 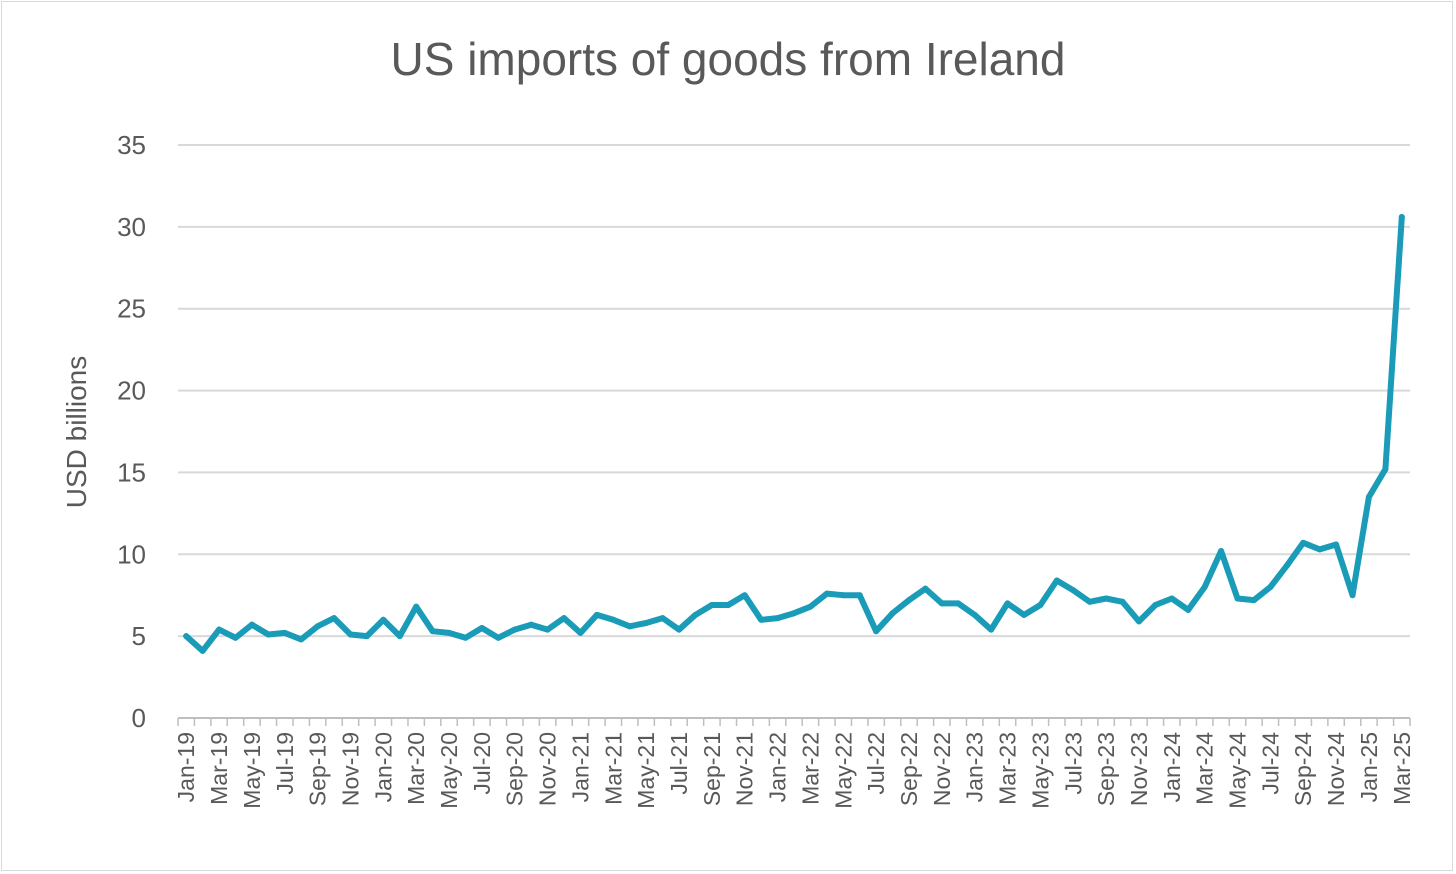 I want to click on x-tick-label: Nov-21, so click(x=745, y=769).